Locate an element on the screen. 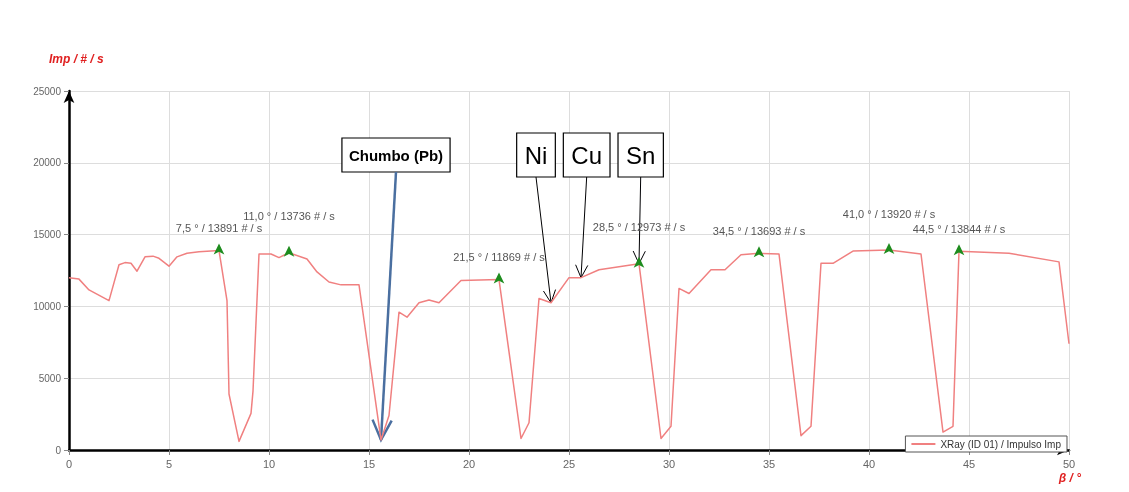  data-label: 44,5 ° / 13844 # / s is located at coordinates (959, 228).